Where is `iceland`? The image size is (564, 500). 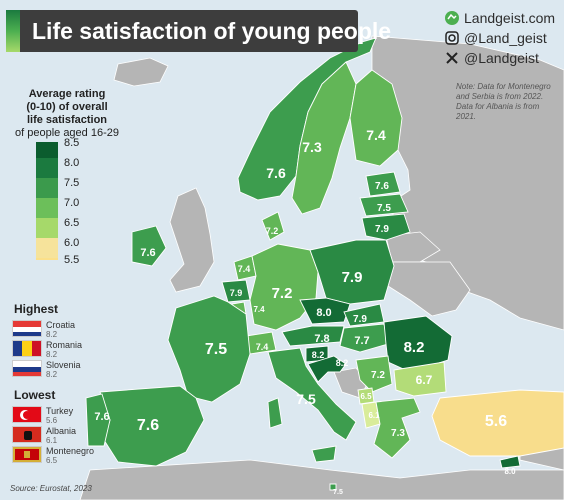 iceland is located at coordinates (141, 72).